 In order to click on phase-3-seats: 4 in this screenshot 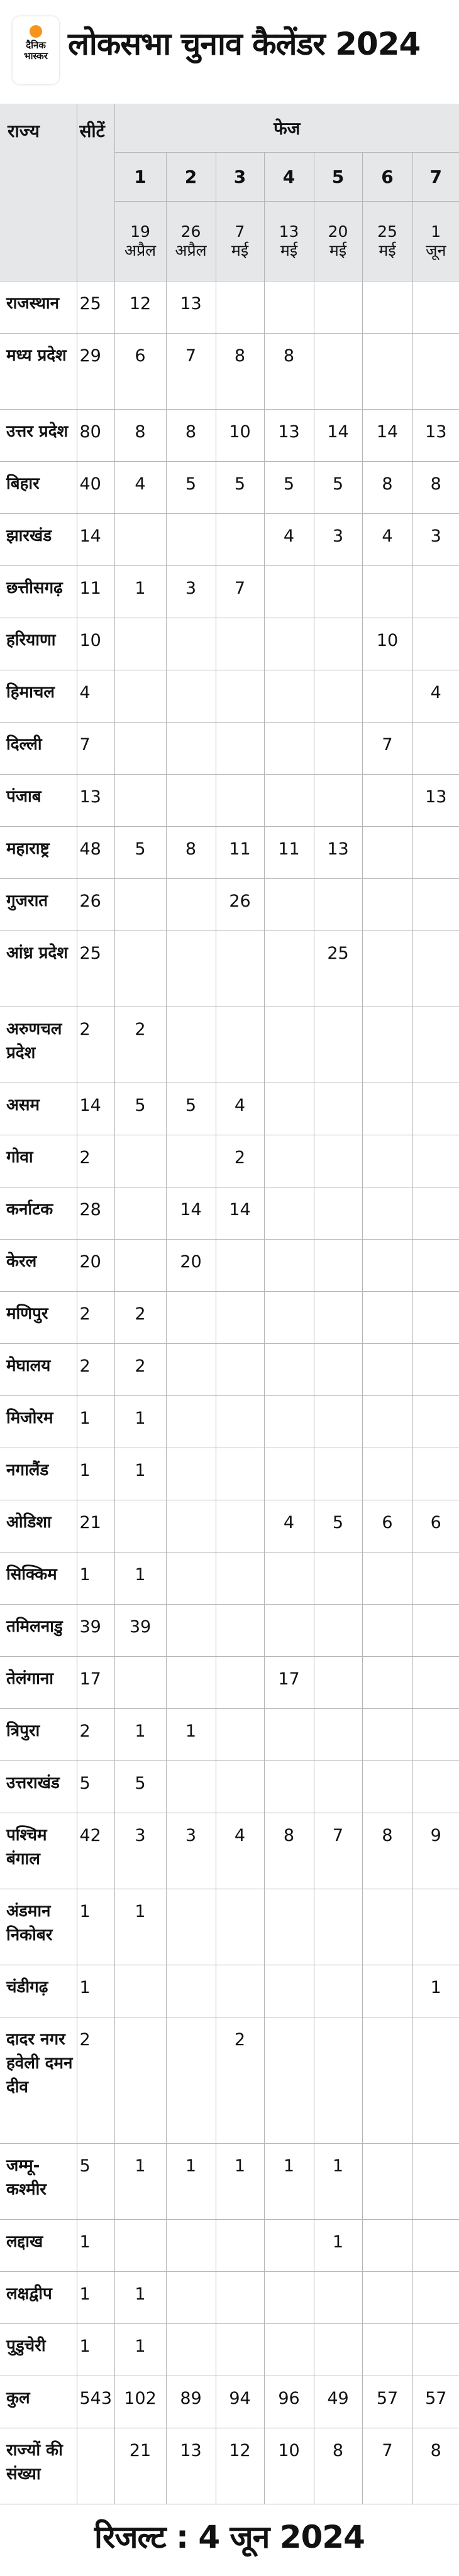, I will do `click(240, 1851)`.